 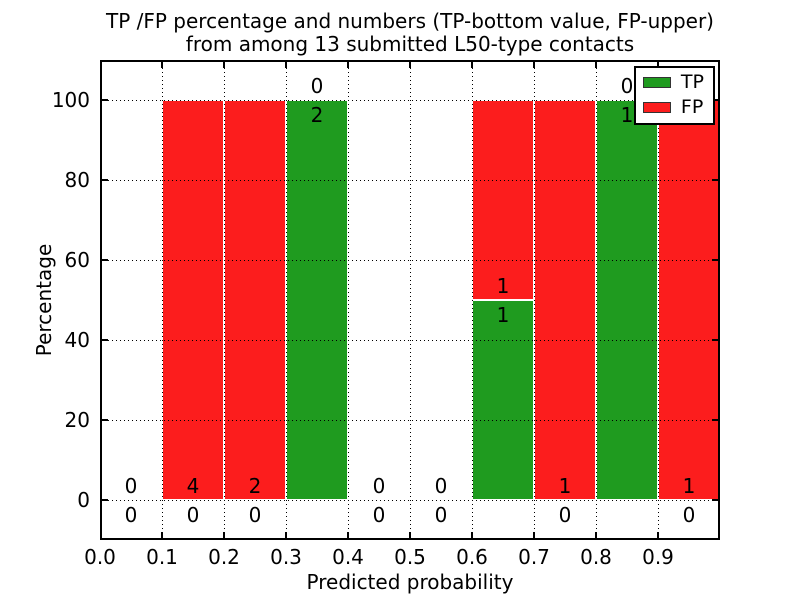 What do you see at coordinates (534, 557) in the screenshot?
I see `x-tick-label: 0.7` at bounding box center [534, 557].